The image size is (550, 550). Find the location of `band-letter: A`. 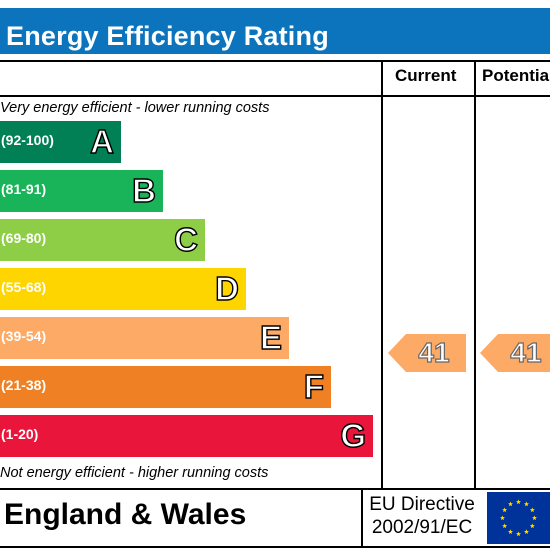

band-letter: A is located at coordinates (101, 141).